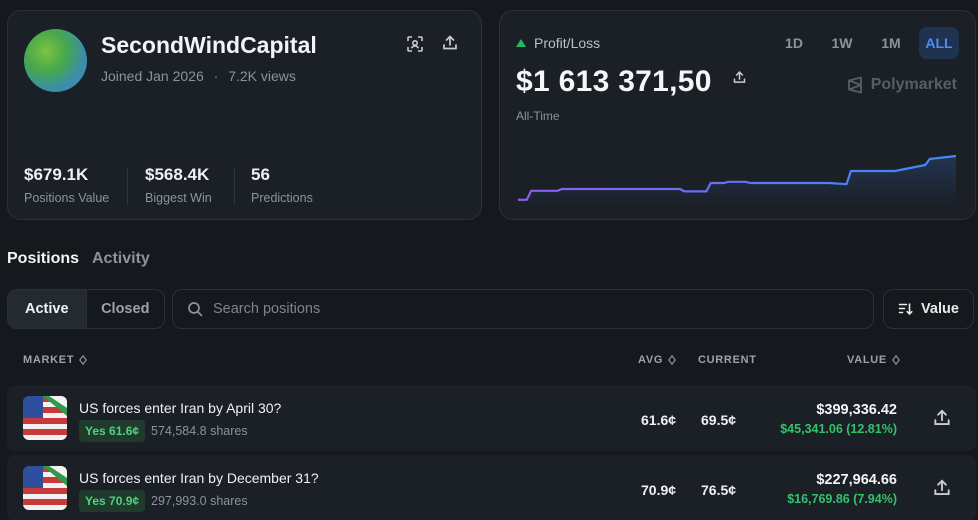 The width and height of the screenshot is (978, 520). I want to click on share-count: 297,993.0 shares, so click(199, 501).